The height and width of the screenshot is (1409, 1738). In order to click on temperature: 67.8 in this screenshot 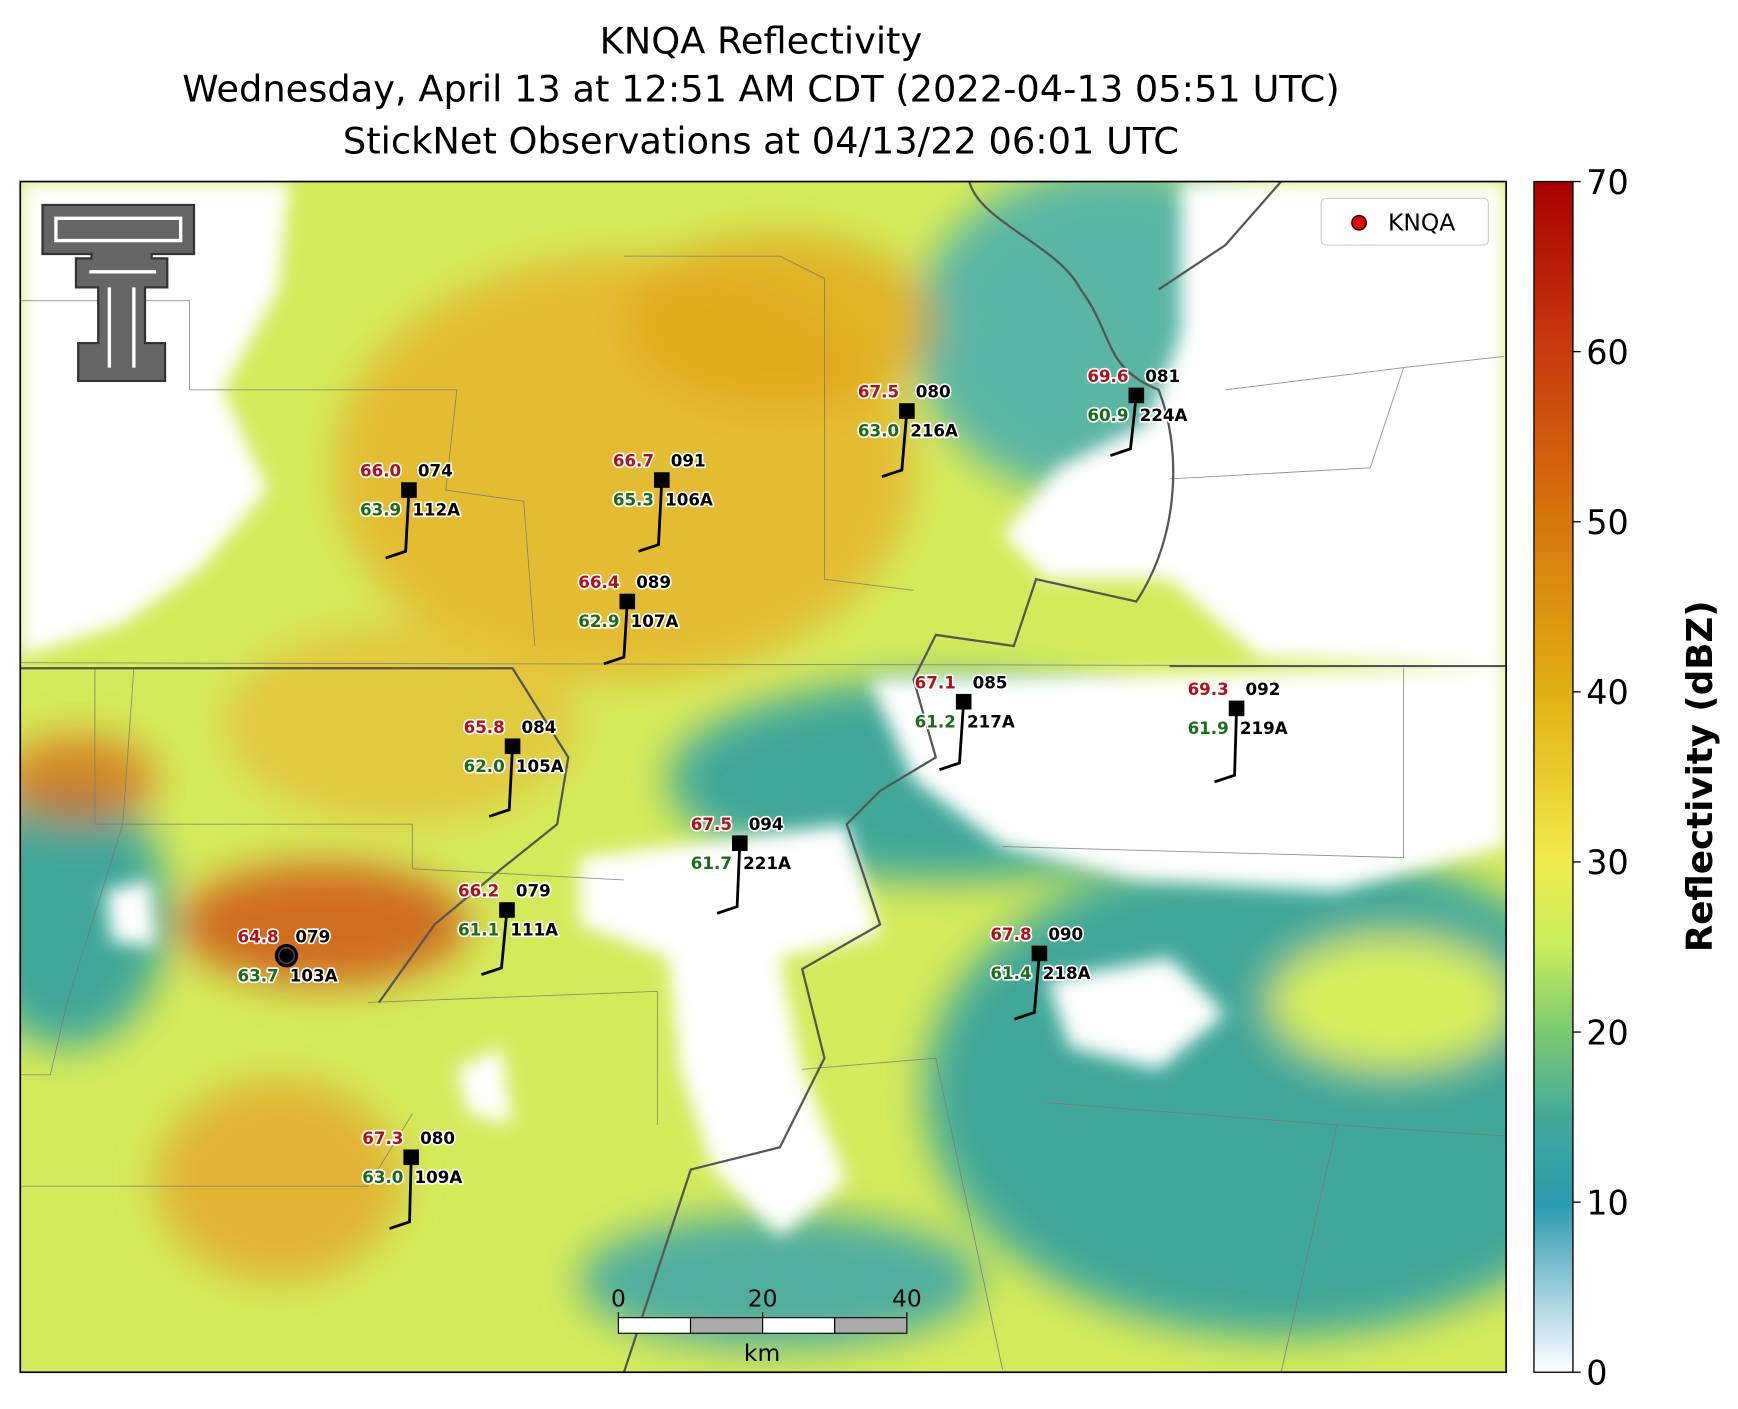, I will do `click(1010, 934)`.